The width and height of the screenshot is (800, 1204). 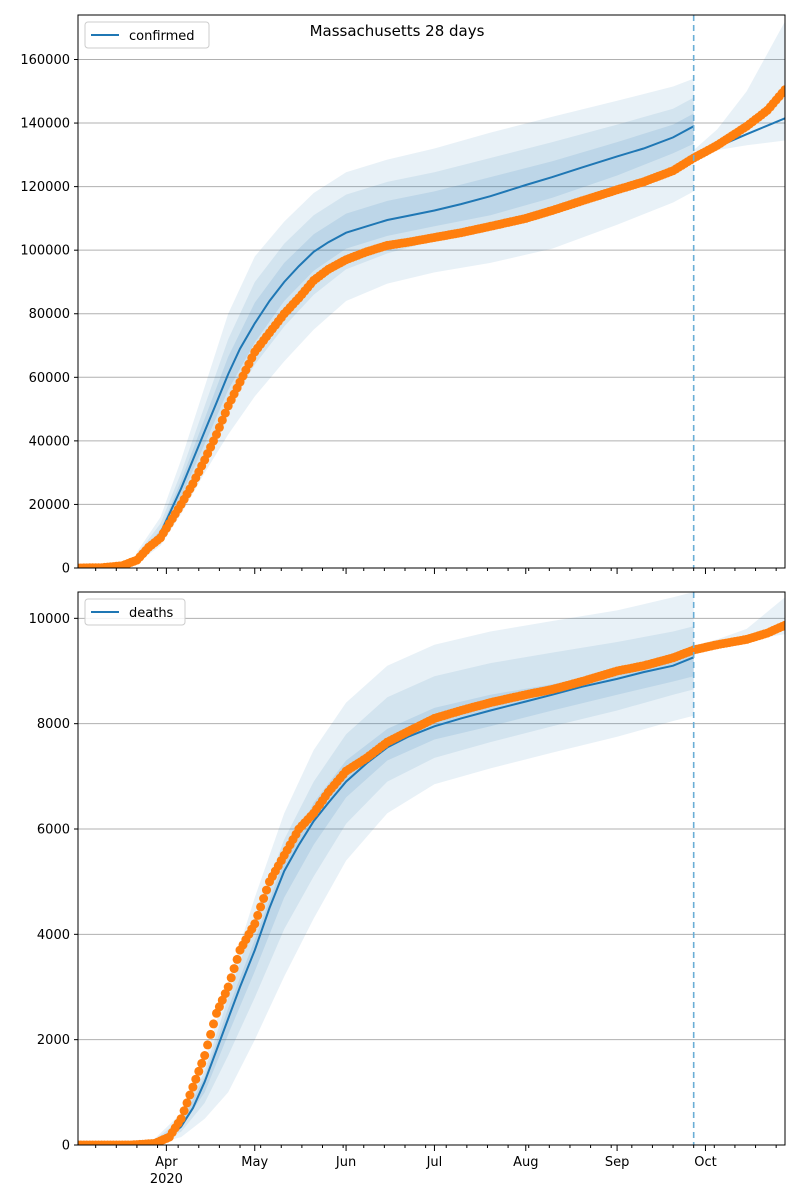 I want to click on y-tick-label: 8000, so click(x=53, y=724).